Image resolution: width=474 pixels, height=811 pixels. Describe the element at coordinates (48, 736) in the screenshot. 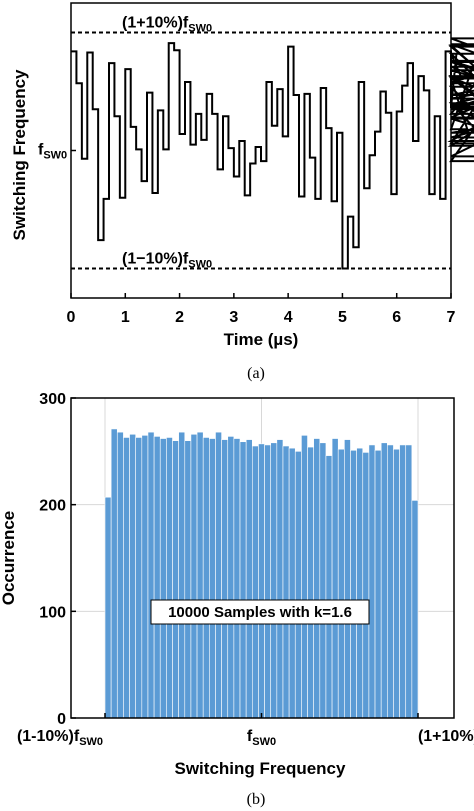

I see `x-tick-label-b-0-main: (1-10%)f` at that location.